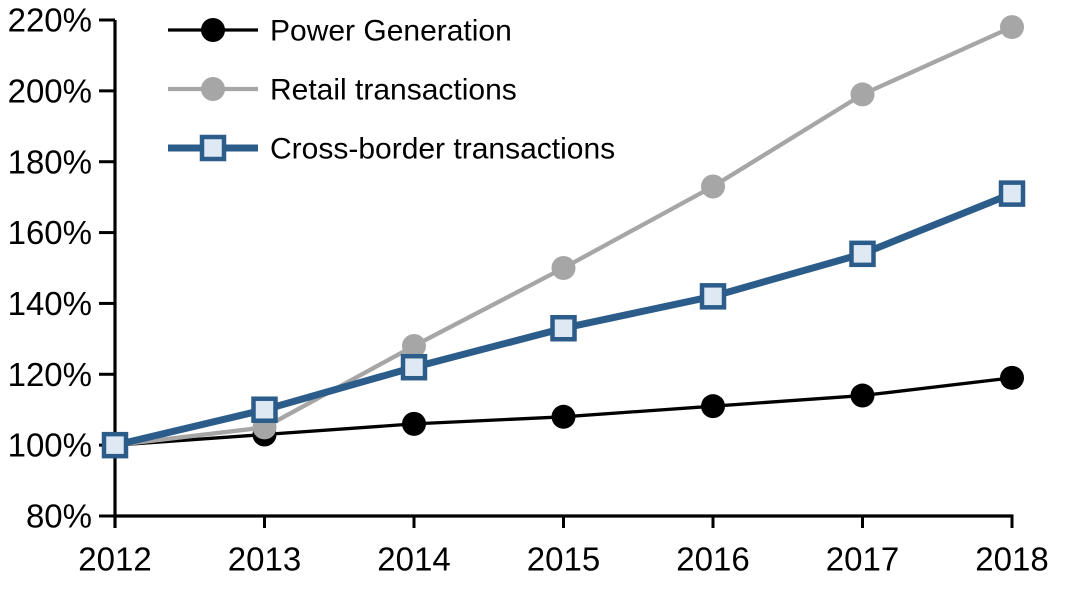 This screenshot has height=590, width=1076. I want to click on y-axis-tick-label: 80%, so click(59, 516).